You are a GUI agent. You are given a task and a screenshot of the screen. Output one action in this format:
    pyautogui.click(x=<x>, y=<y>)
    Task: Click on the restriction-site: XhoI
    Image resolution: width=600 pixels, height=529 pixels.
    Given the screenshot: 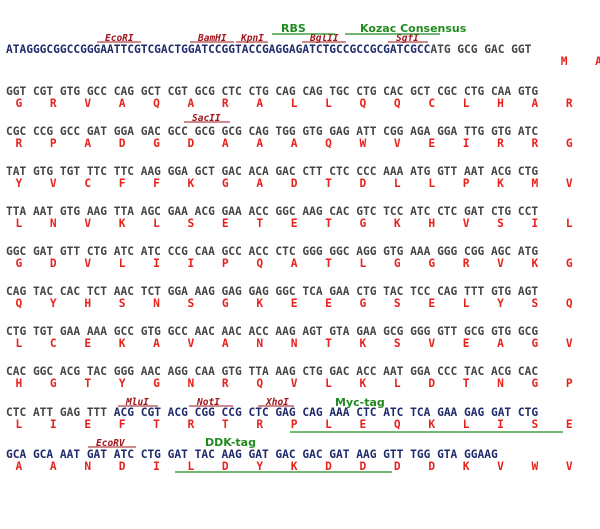 What is the action you would take?
    pyautogui.click(x=276, y=402)
    